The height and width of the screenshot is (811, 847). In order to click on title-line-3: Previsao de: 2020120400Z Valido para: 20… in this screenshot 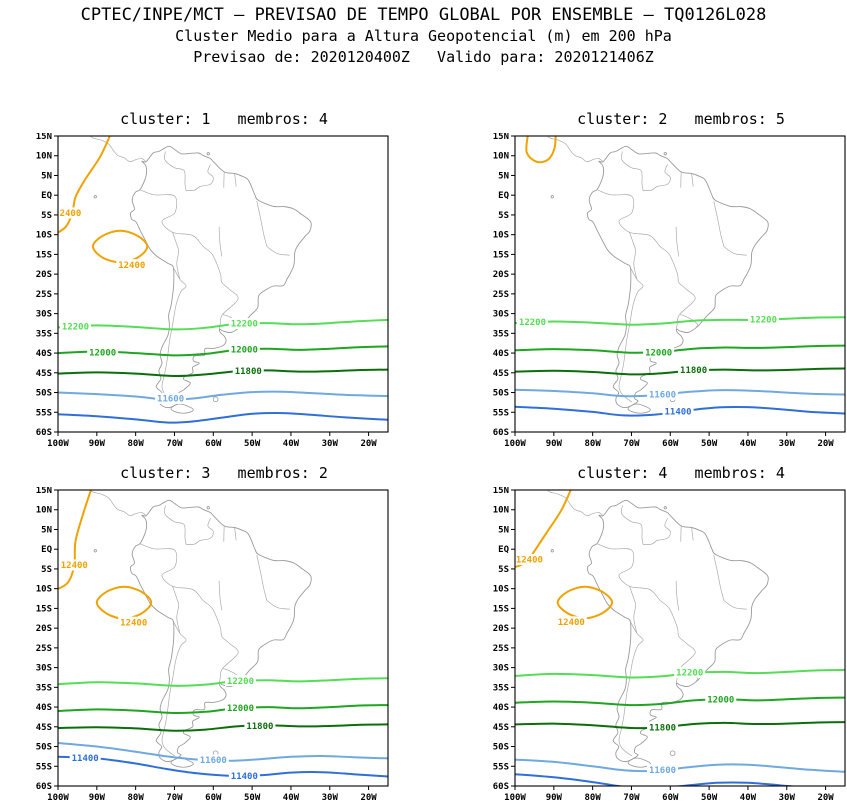, I will do `click(423, 57)`.